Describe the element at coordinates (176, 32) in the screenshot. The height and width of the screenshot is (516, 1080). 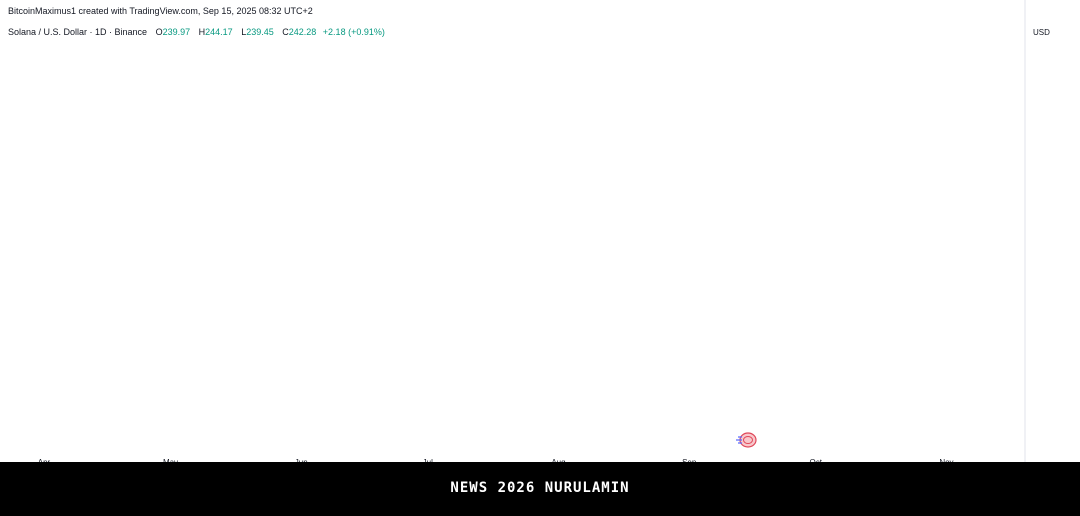
I see `open-value: 239.97` at that location.